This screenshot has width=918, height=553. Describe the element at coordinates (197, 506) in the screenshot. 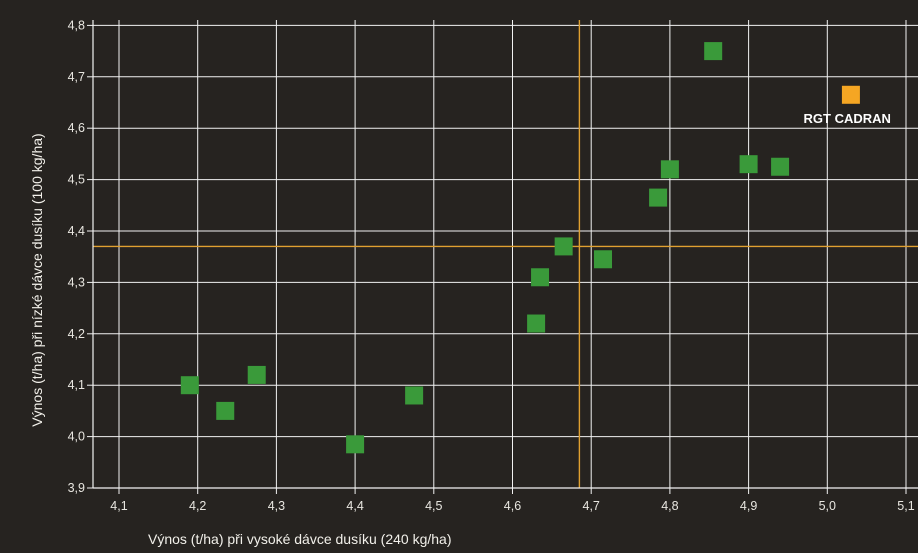

I see `x-tick-label: 4,2` at that location.